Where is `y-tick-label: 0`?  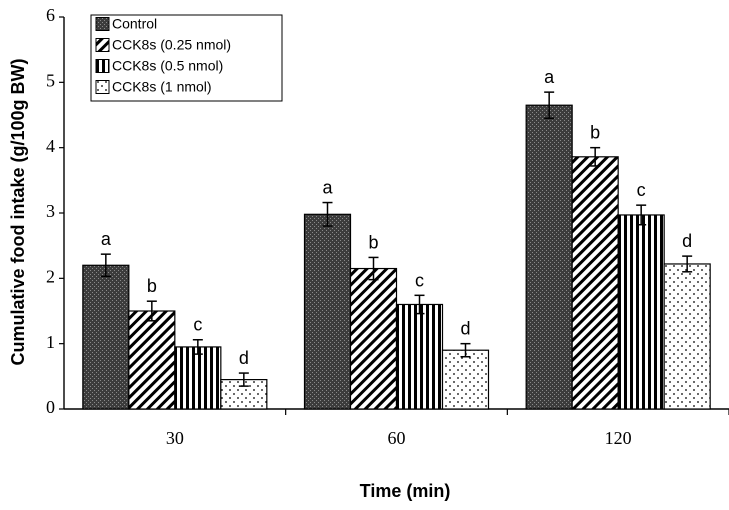
y-tick-label: 0 is located at coordinates (50, 407).